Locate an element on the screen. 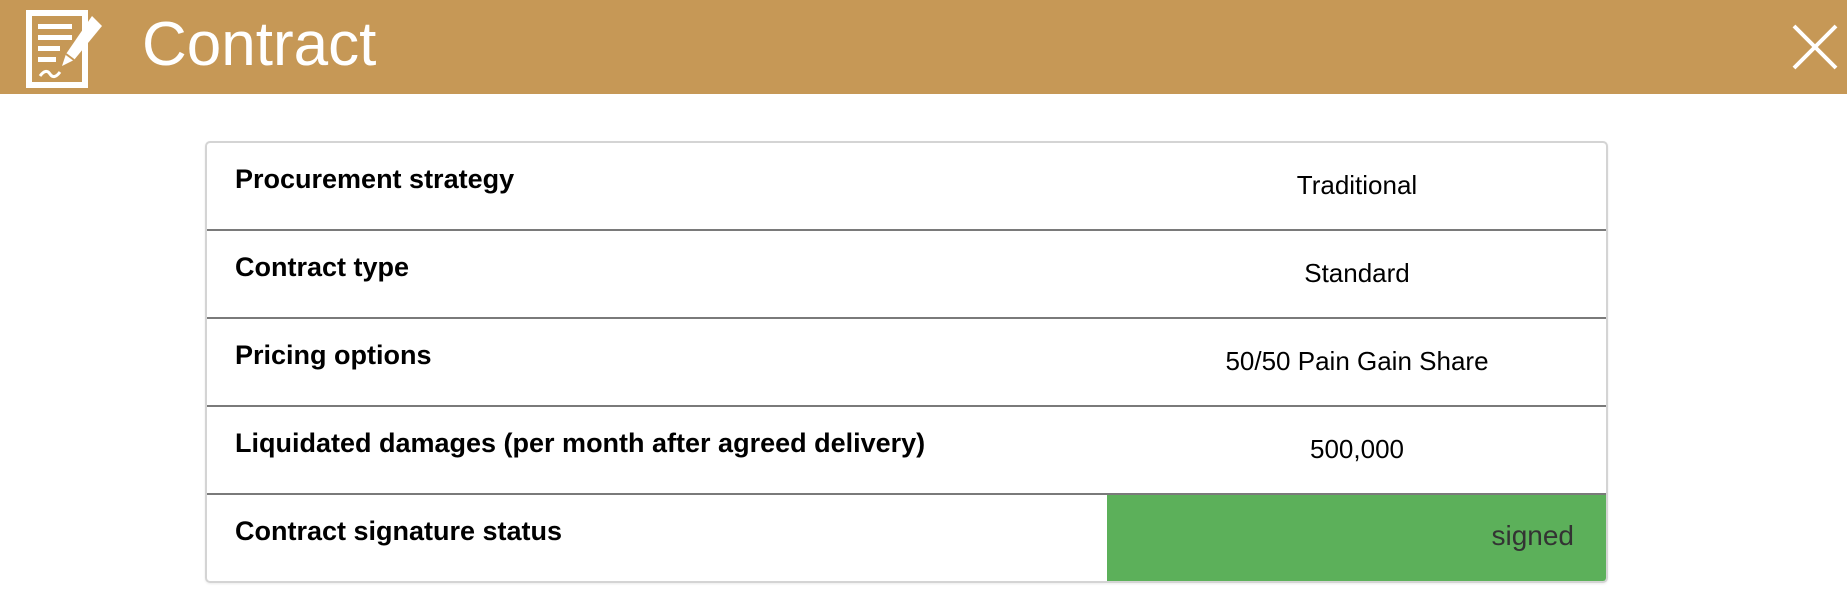 The image size is (1847, 613). row-label: Contract type is located at coordinates (322, 267).